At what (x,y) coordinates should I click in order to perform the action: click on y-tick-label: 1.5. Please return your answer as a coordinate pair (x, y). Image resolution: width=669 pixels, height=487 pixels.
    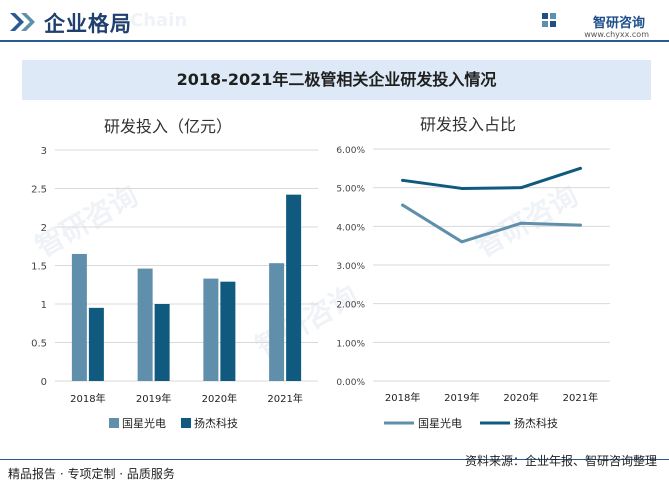
    Looking at the image, I should click on (39, 267).